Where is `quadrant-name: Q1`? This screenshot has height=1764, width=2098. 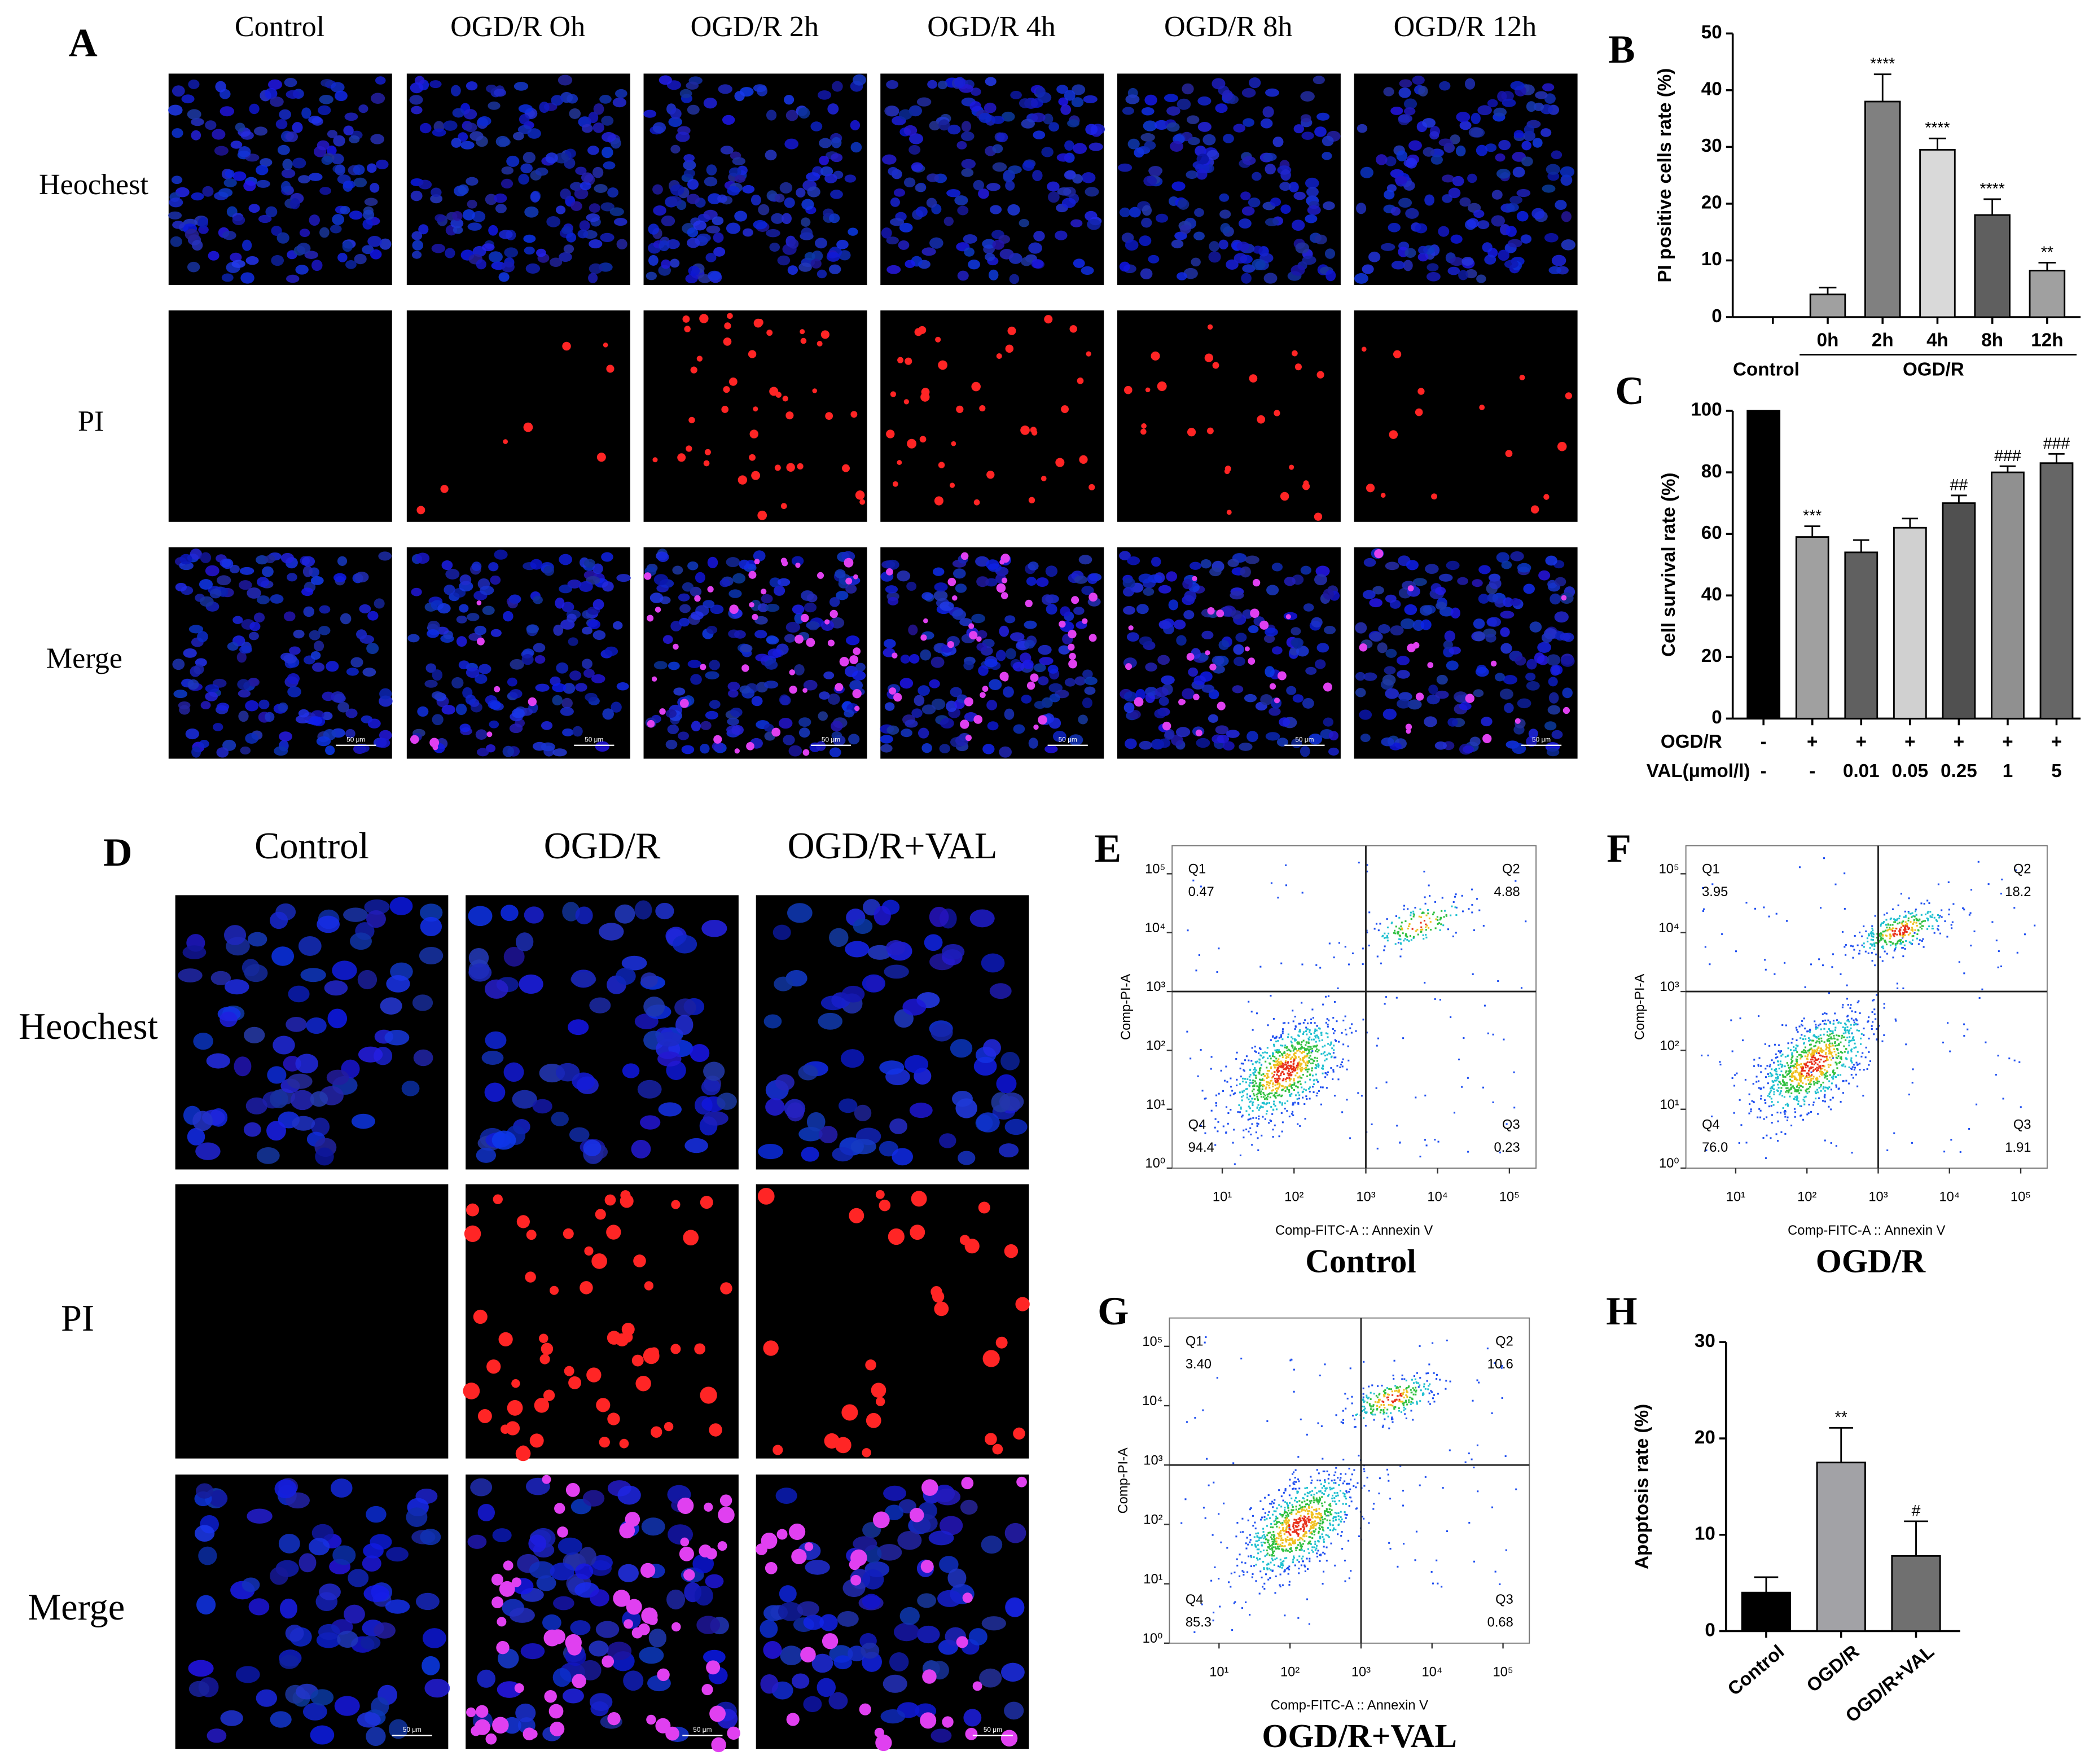
quadrant-name: Q1 is located at coordinates (1197, 870).